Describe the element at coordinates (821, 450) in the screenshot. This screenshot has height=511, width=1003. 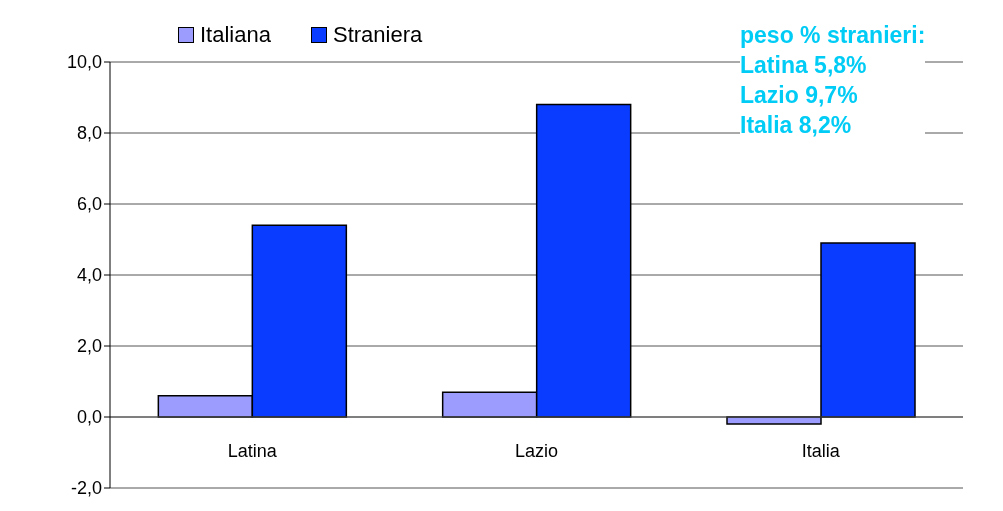
I see `x-tick-label: Italia` at that location.